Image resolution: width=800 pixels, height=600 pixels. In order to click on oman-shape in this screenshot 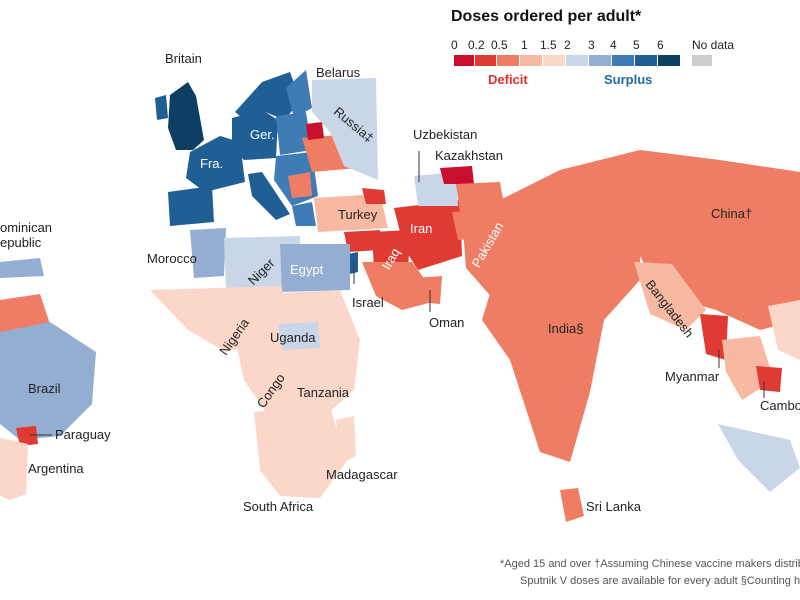, I will do `click(428, 290)`.